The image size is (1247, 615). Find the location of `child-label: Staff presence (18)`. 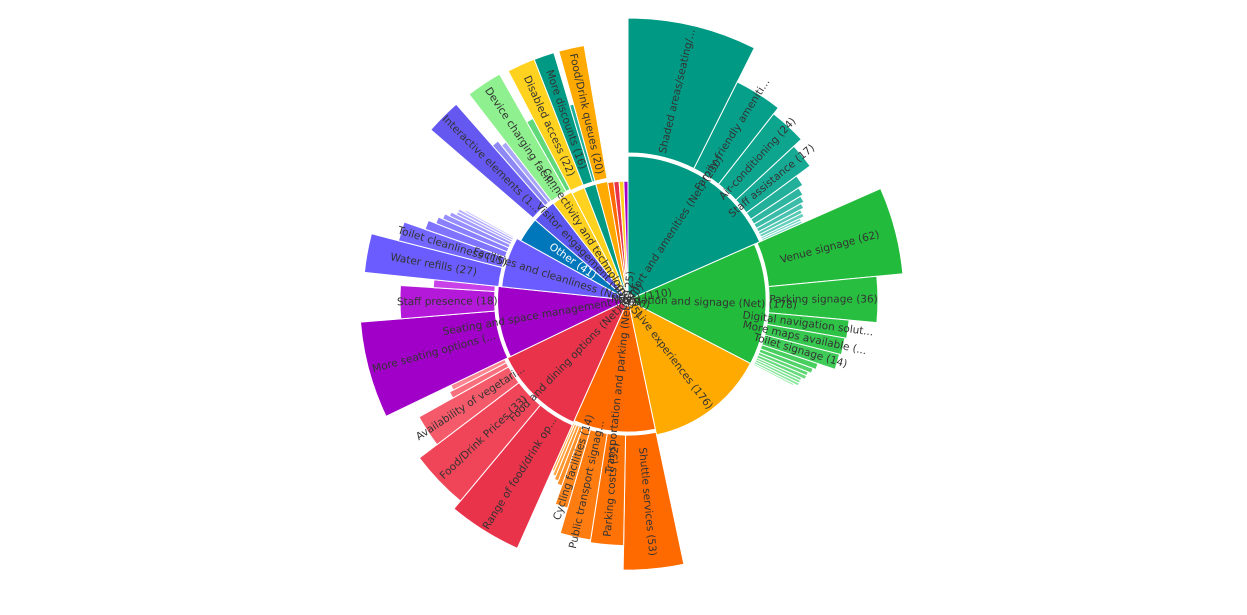

child-label: Staff presence (18) is located at coordinates (447, 301).